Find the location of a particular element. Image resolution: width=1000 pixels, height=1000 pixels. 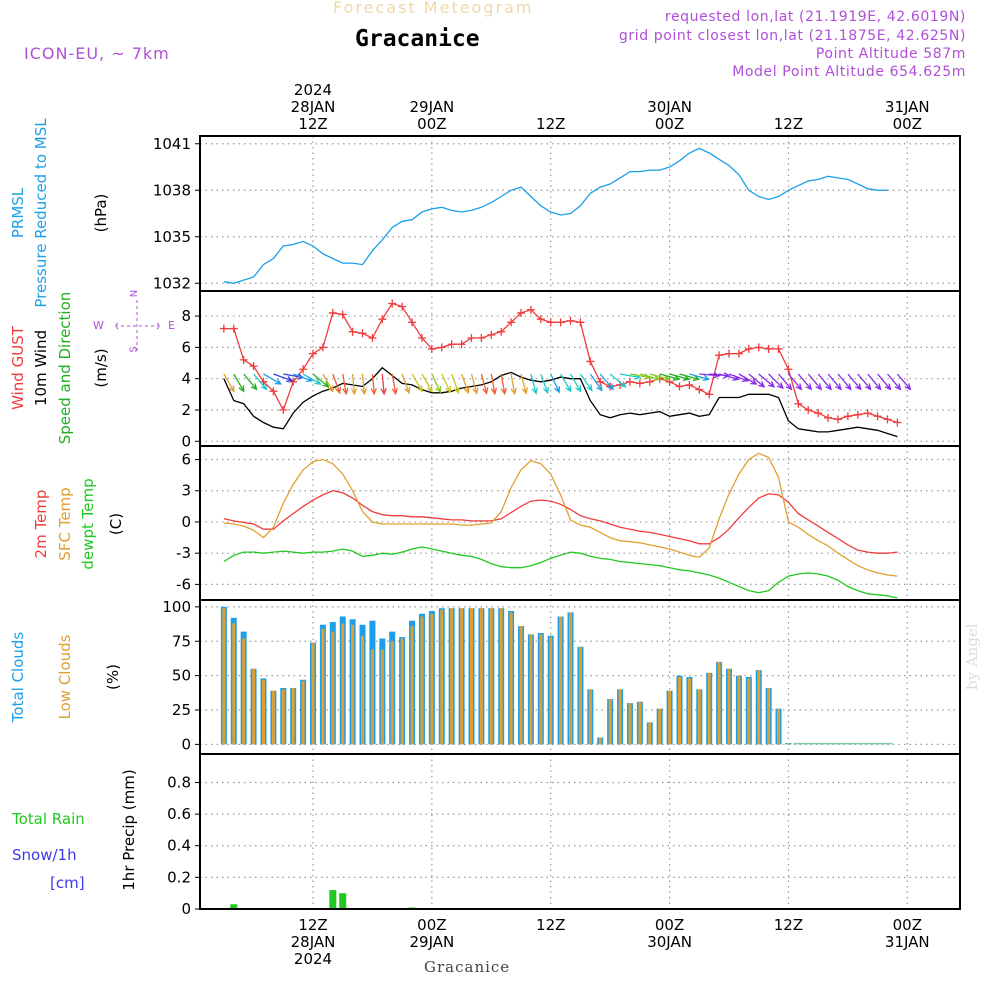

y-tick-label: -3 is located at coordinates (183, 553).